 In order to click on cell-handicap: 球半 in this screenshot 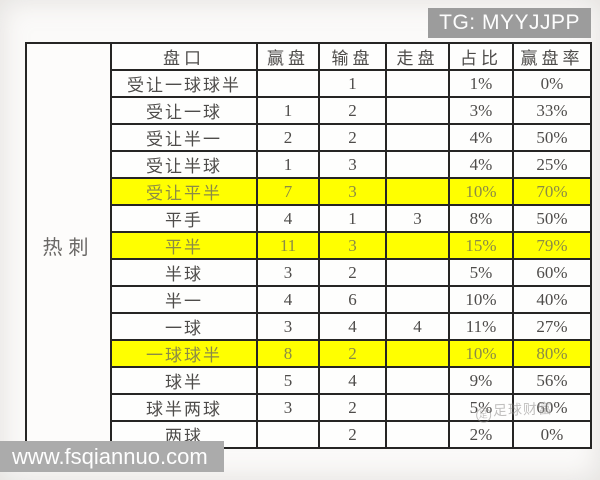, I will do `click(184, 380)`.